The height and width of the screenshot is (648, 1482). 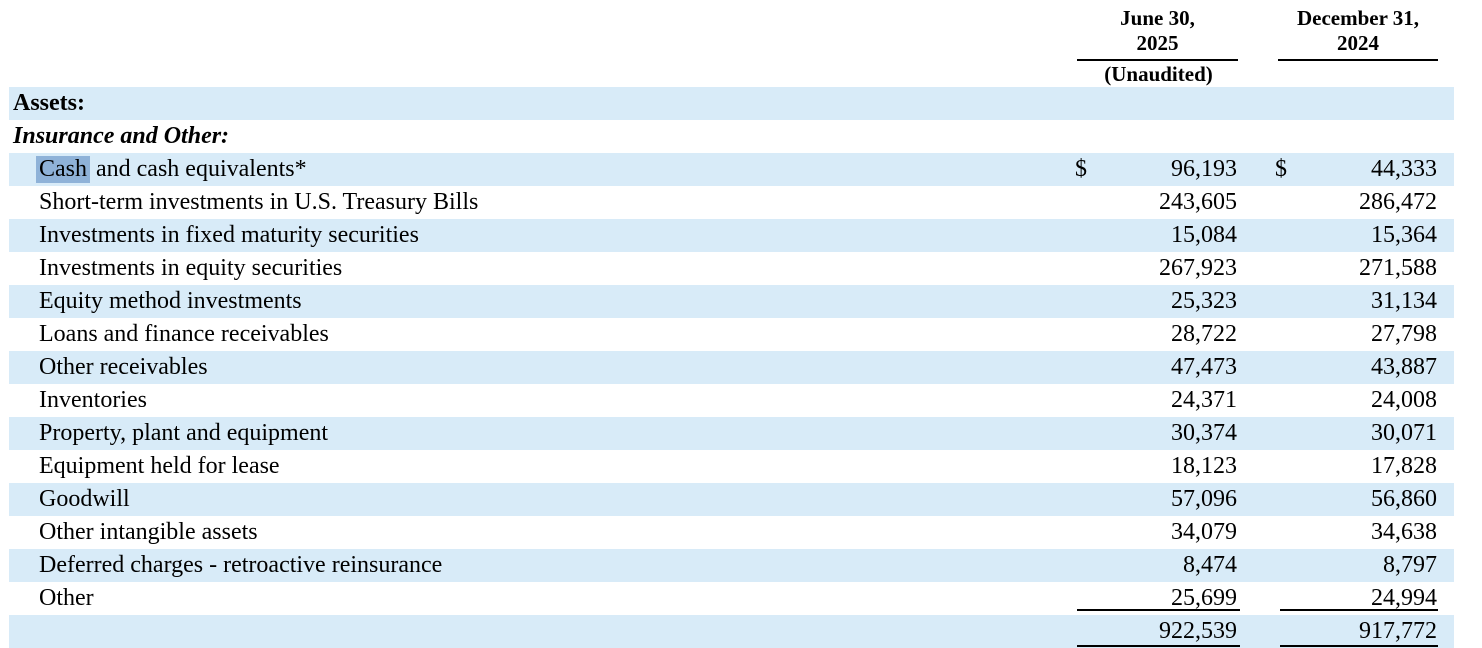 What do you see at coordinates (1358, 18) in the screenshot?
I see `column-header-line1: December 31,` at bounding box center [1358, 18].